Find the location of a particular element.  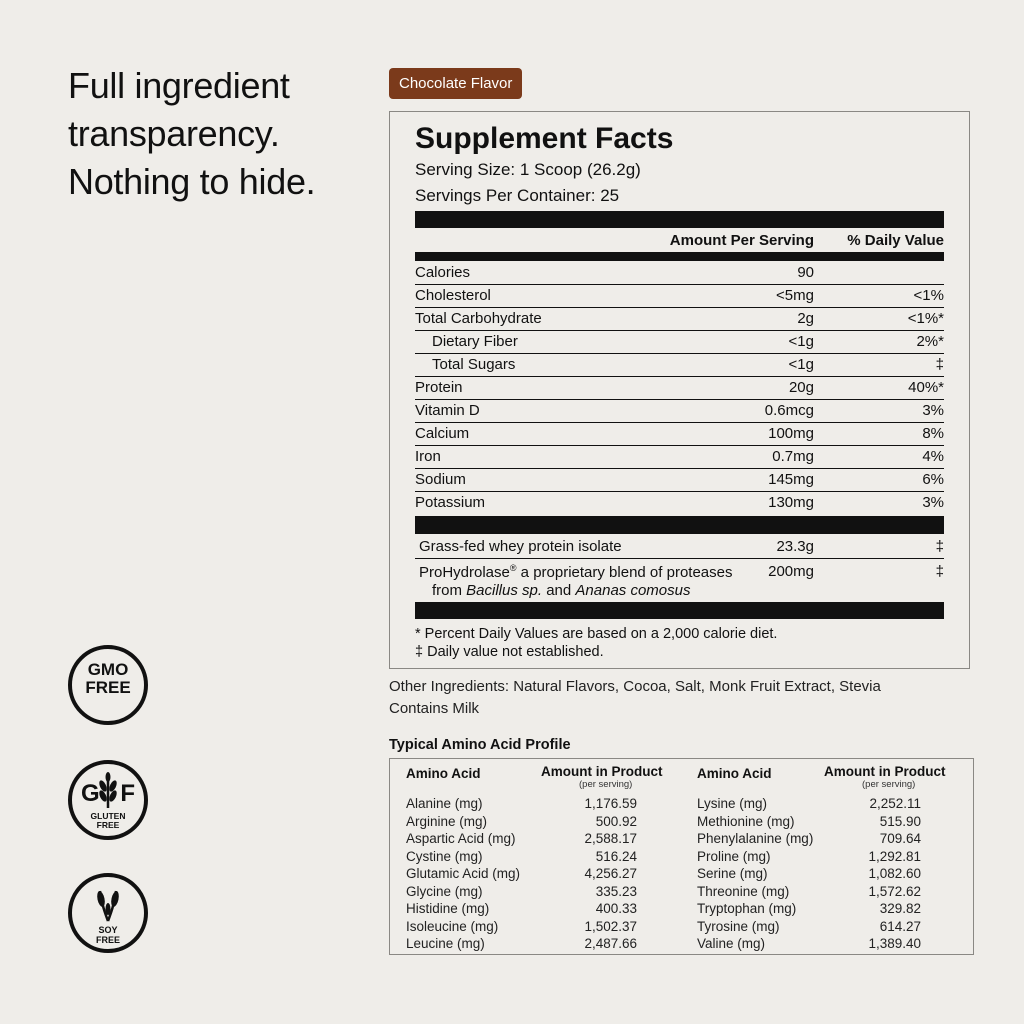

nutrient-row: Total Sugars <1g ‡ is located at coordinates (679, 365).